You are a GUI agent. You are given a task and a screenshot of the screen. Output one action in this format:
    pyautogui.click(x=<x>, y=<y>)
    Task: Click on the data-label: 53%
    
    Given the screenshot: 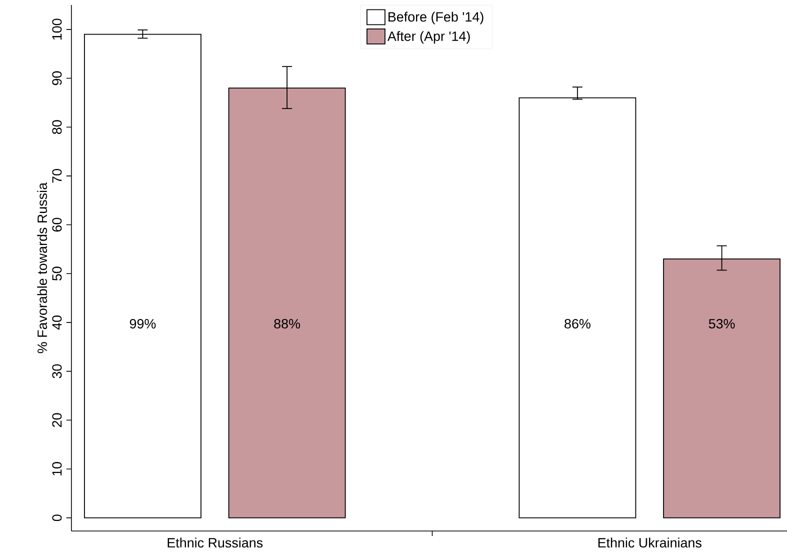 What is the action you would take?
    pyautogui.click(x=721, y=323)
    